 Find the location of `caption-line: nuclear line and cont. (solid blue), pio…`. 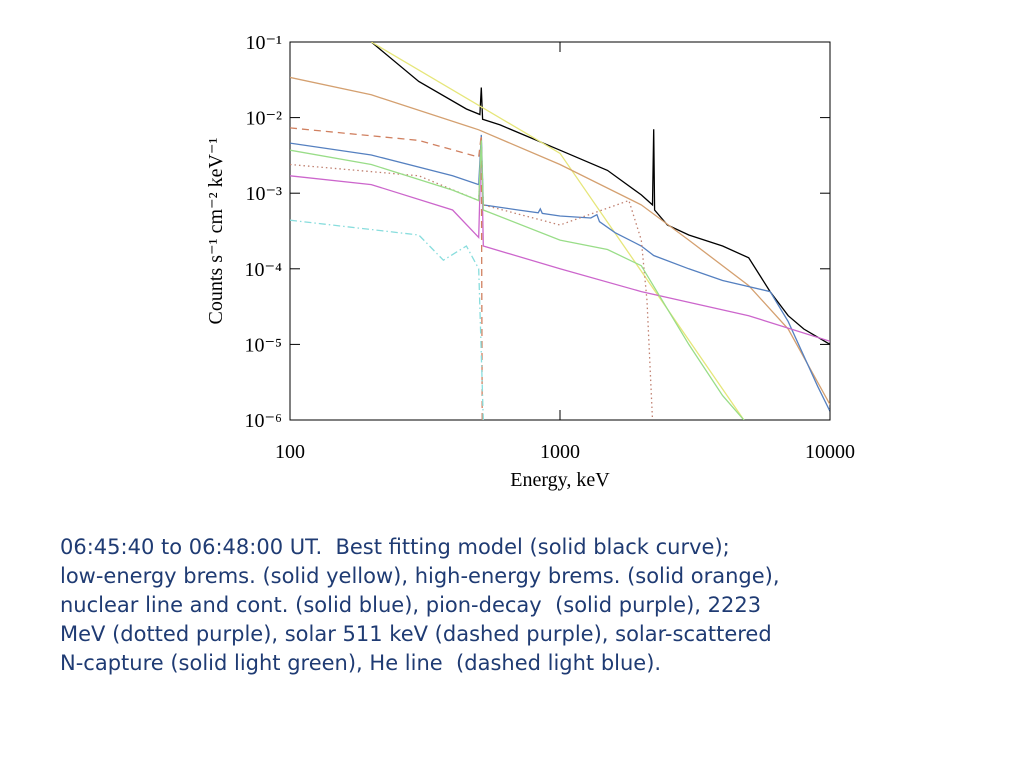

caption-line: nuclear line and cont. (solid blue), pio… is located at coordinates (411, 605).